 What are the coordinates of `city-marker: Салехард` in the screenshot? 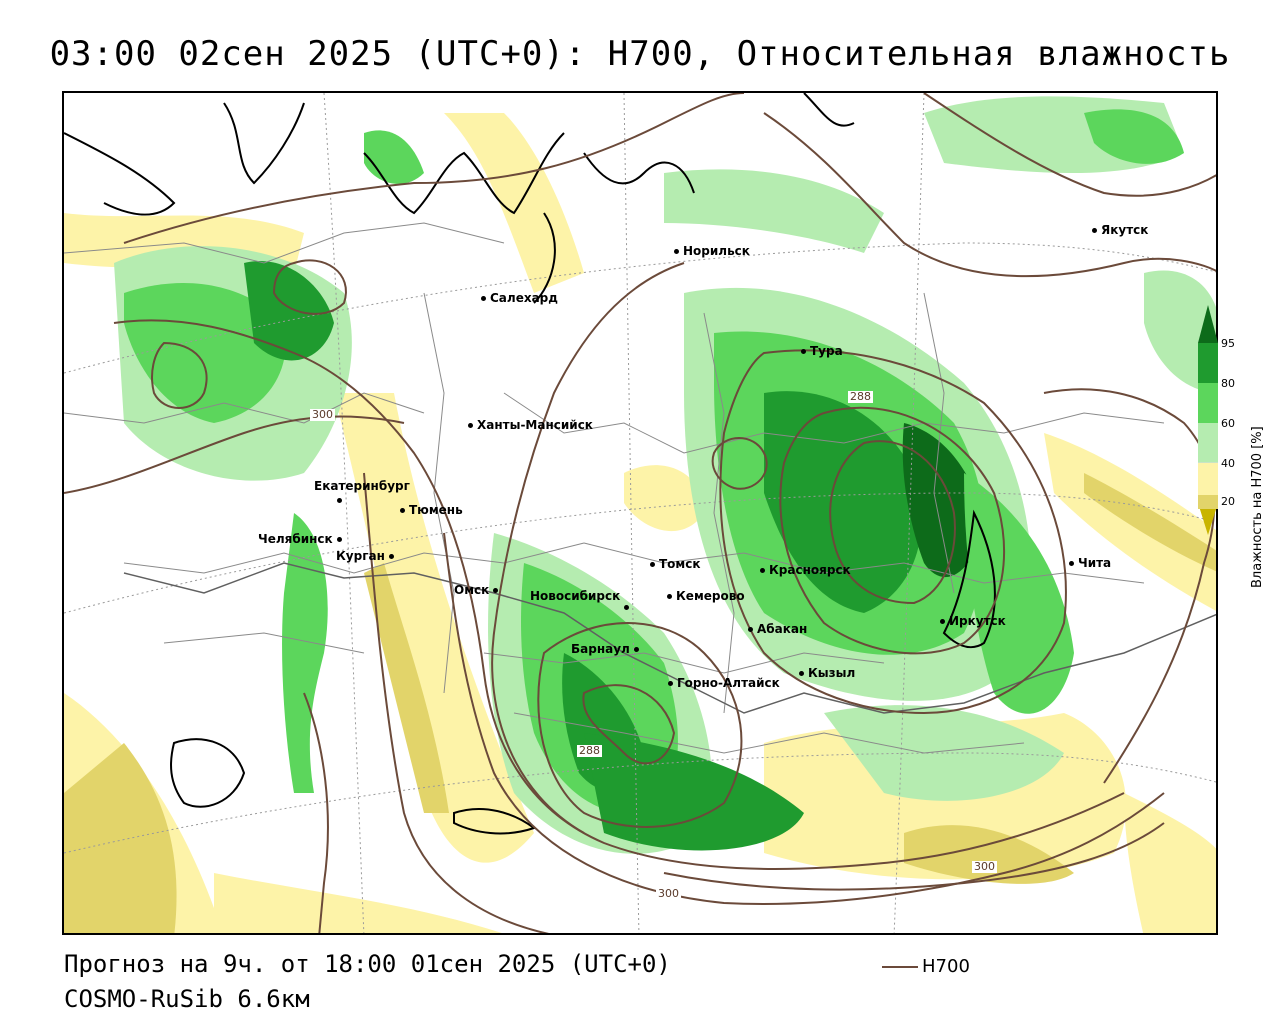 It's located at (519, 298).